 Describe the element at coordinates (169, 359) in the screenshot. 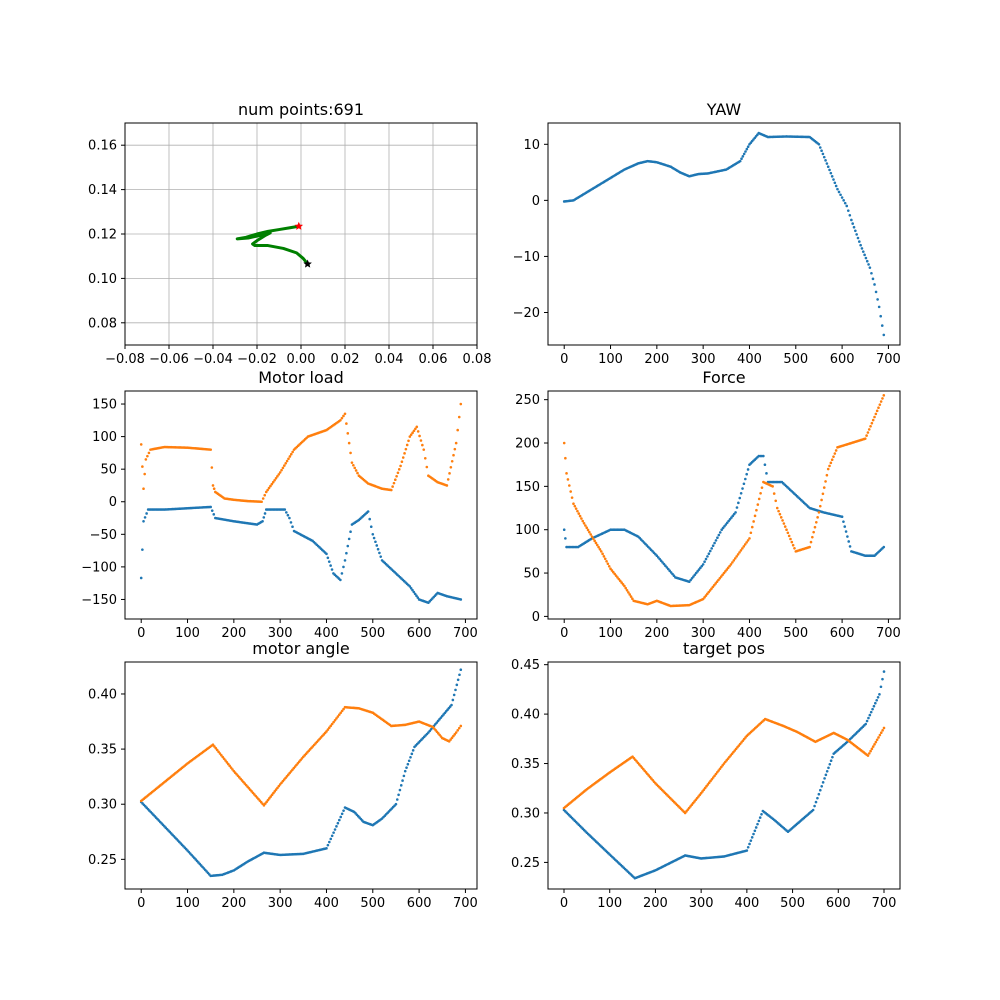

I see `x-tick-label: −0.06` at that location.